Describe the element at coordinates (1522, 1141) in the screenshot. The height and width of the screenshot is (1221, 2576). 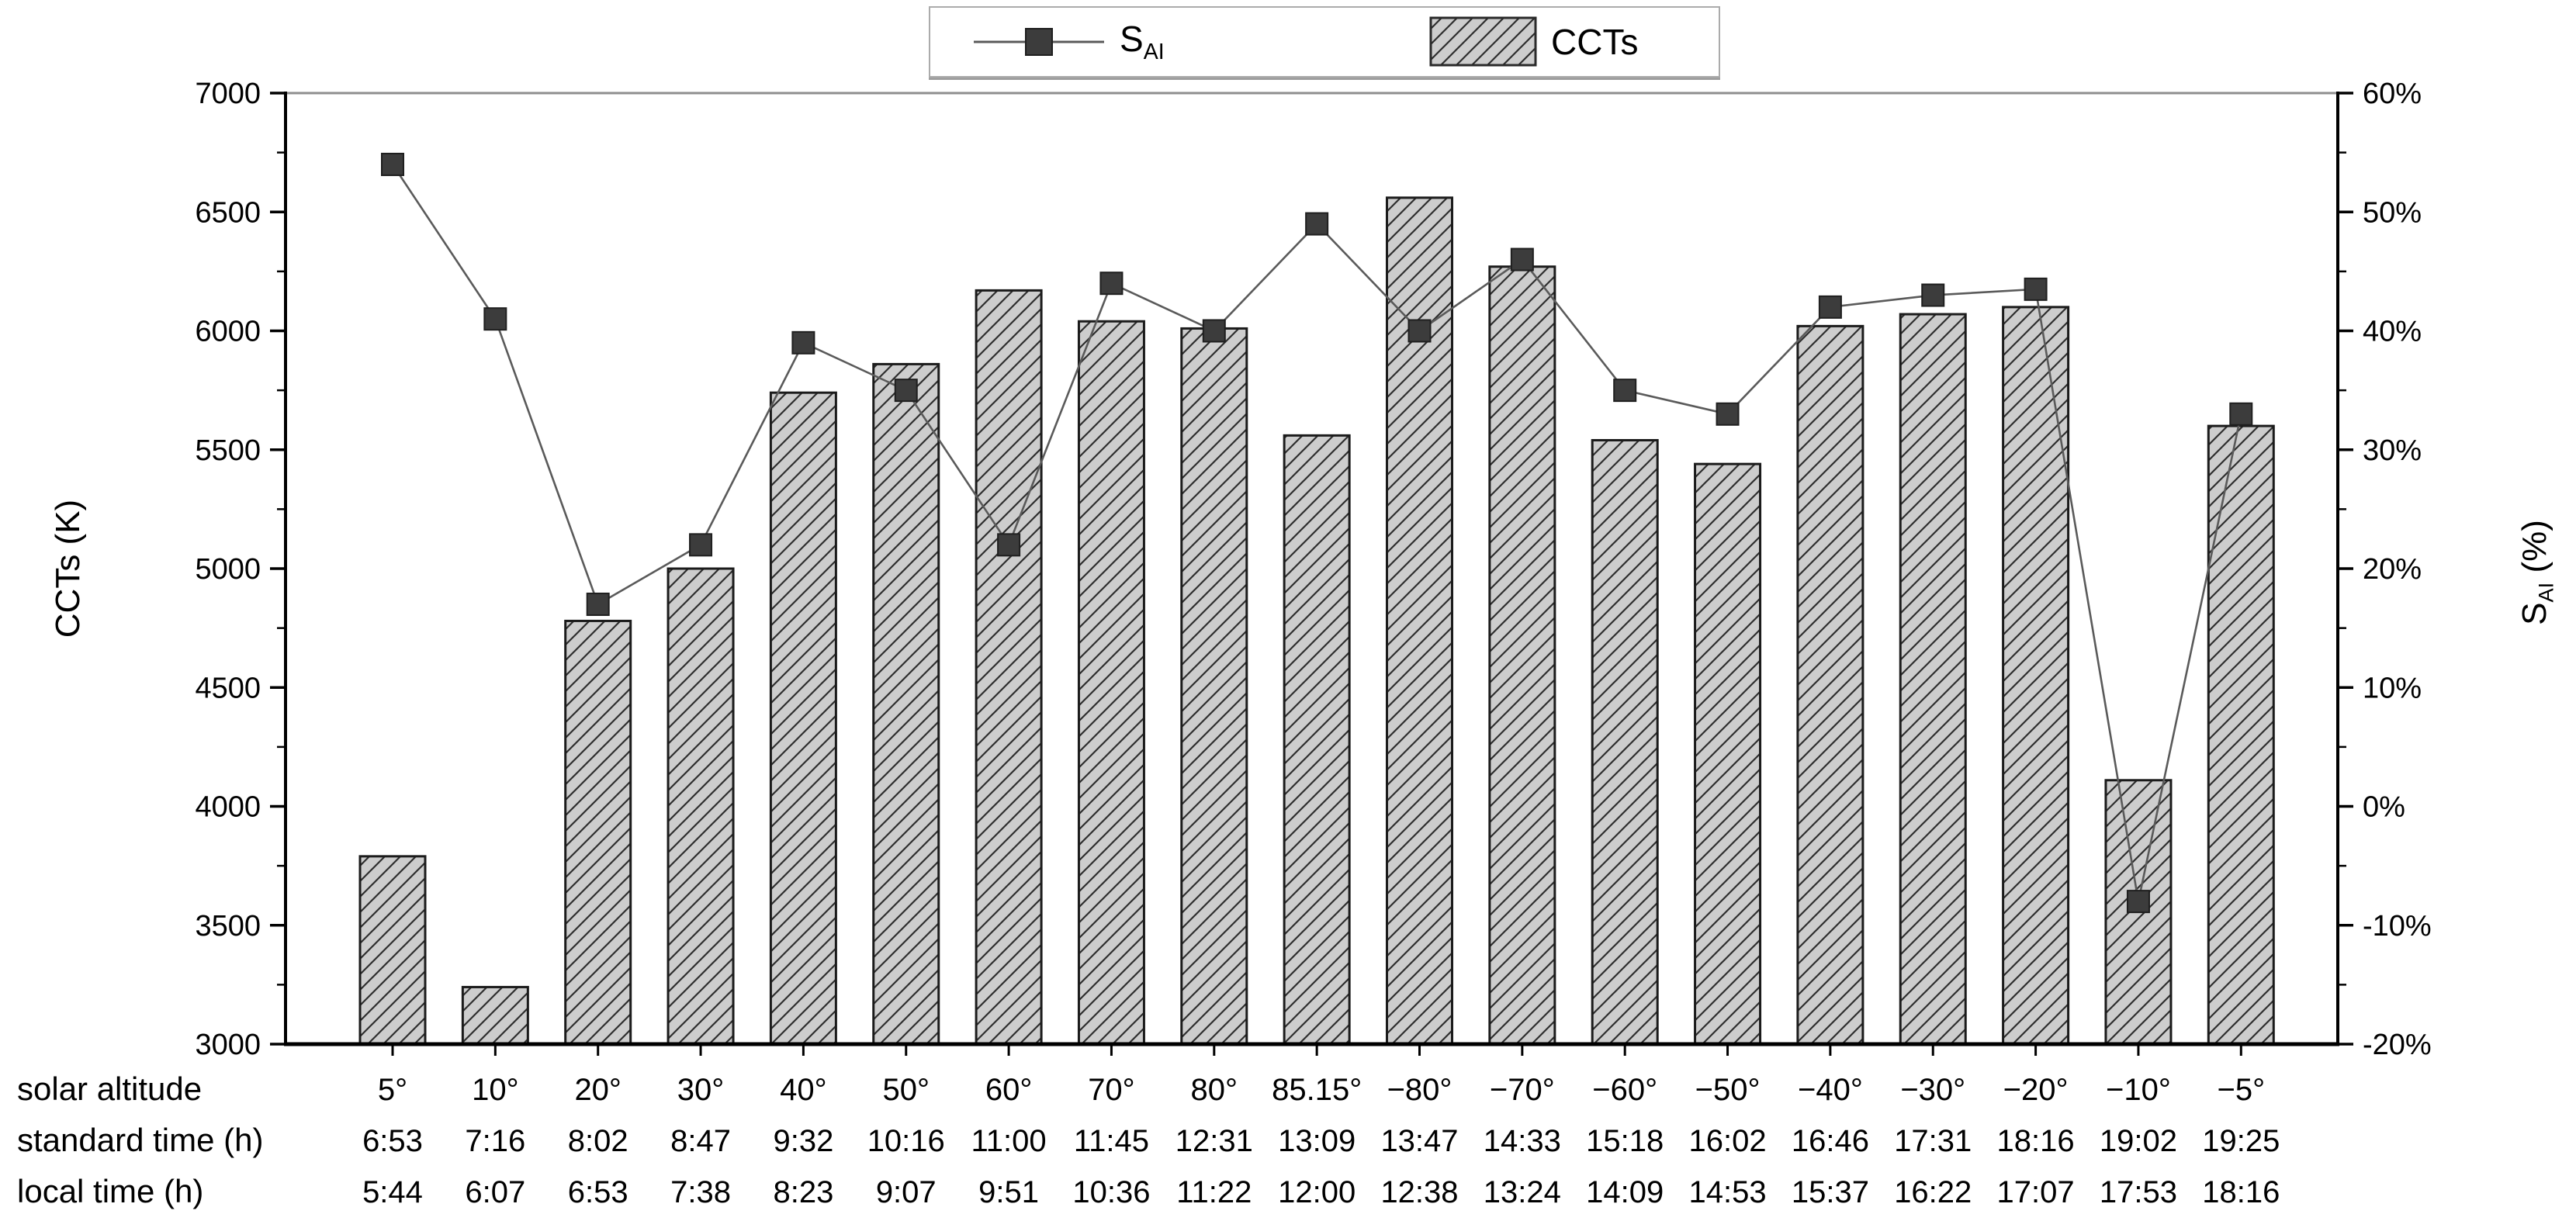
I see `standard-time-value: 14:33` at that location.